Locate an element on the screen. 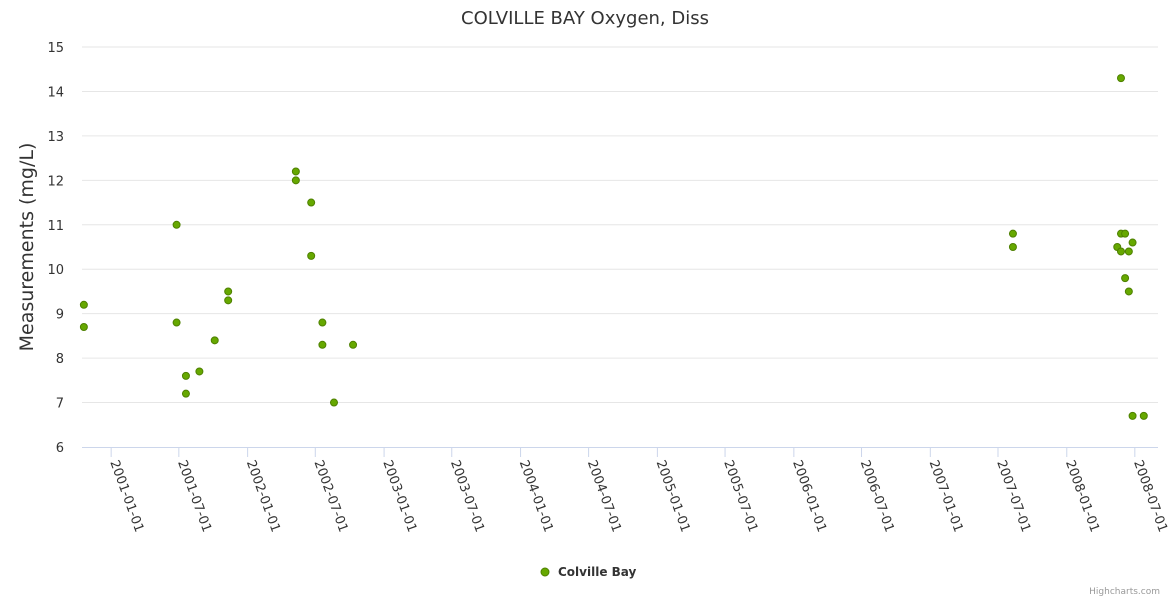 The image size is (1170, 600). y-axis-ticks: 6 7 8 9 10 11 12 13 14 15 is located at coordinates (55, 248).